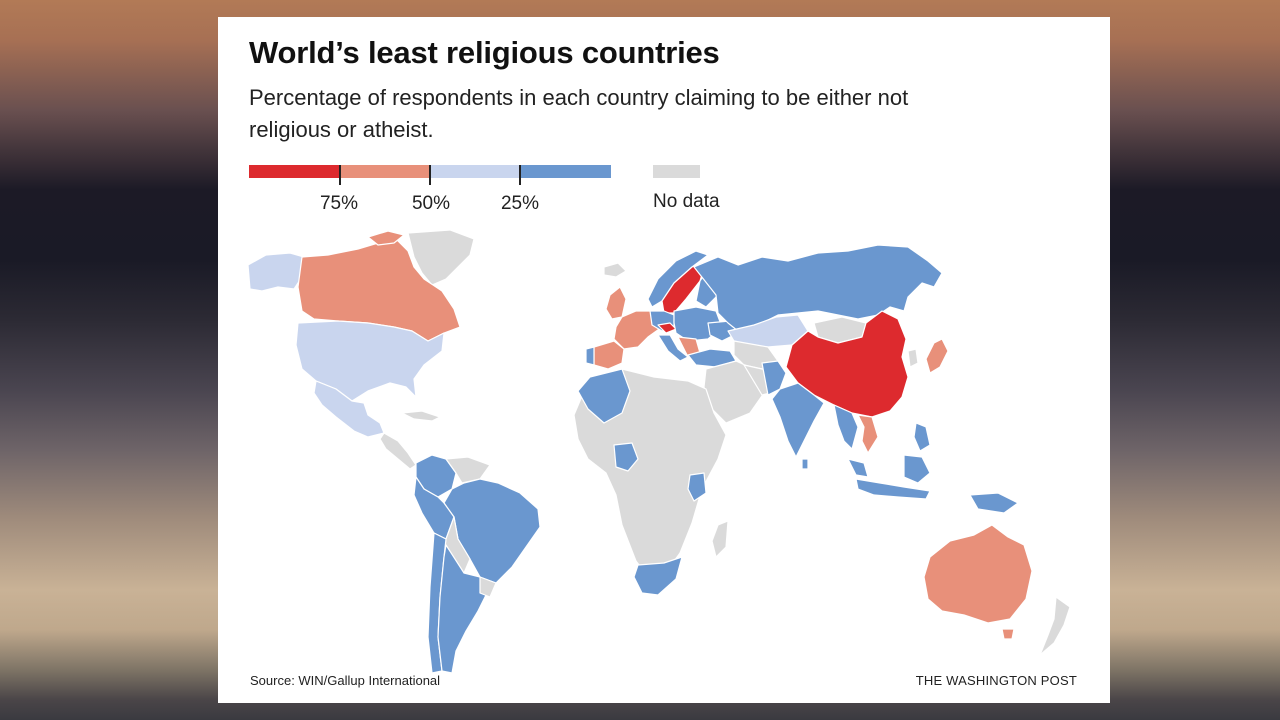 Image resolution: width=1280 pixels, height=720 pixels. What do you see at coordinates (686, 201) in the screenshot?
I see `legend-no-data-label: No data` at bounding box center [686, 201].